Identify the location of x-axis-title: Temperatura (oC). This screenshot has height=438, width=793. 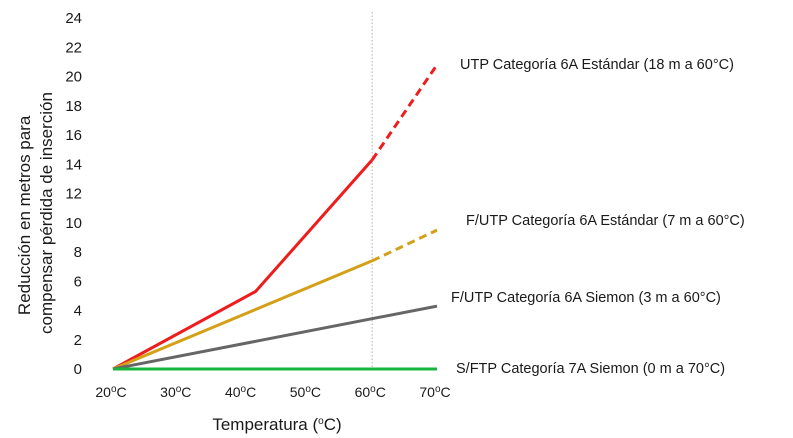
(276, 424).